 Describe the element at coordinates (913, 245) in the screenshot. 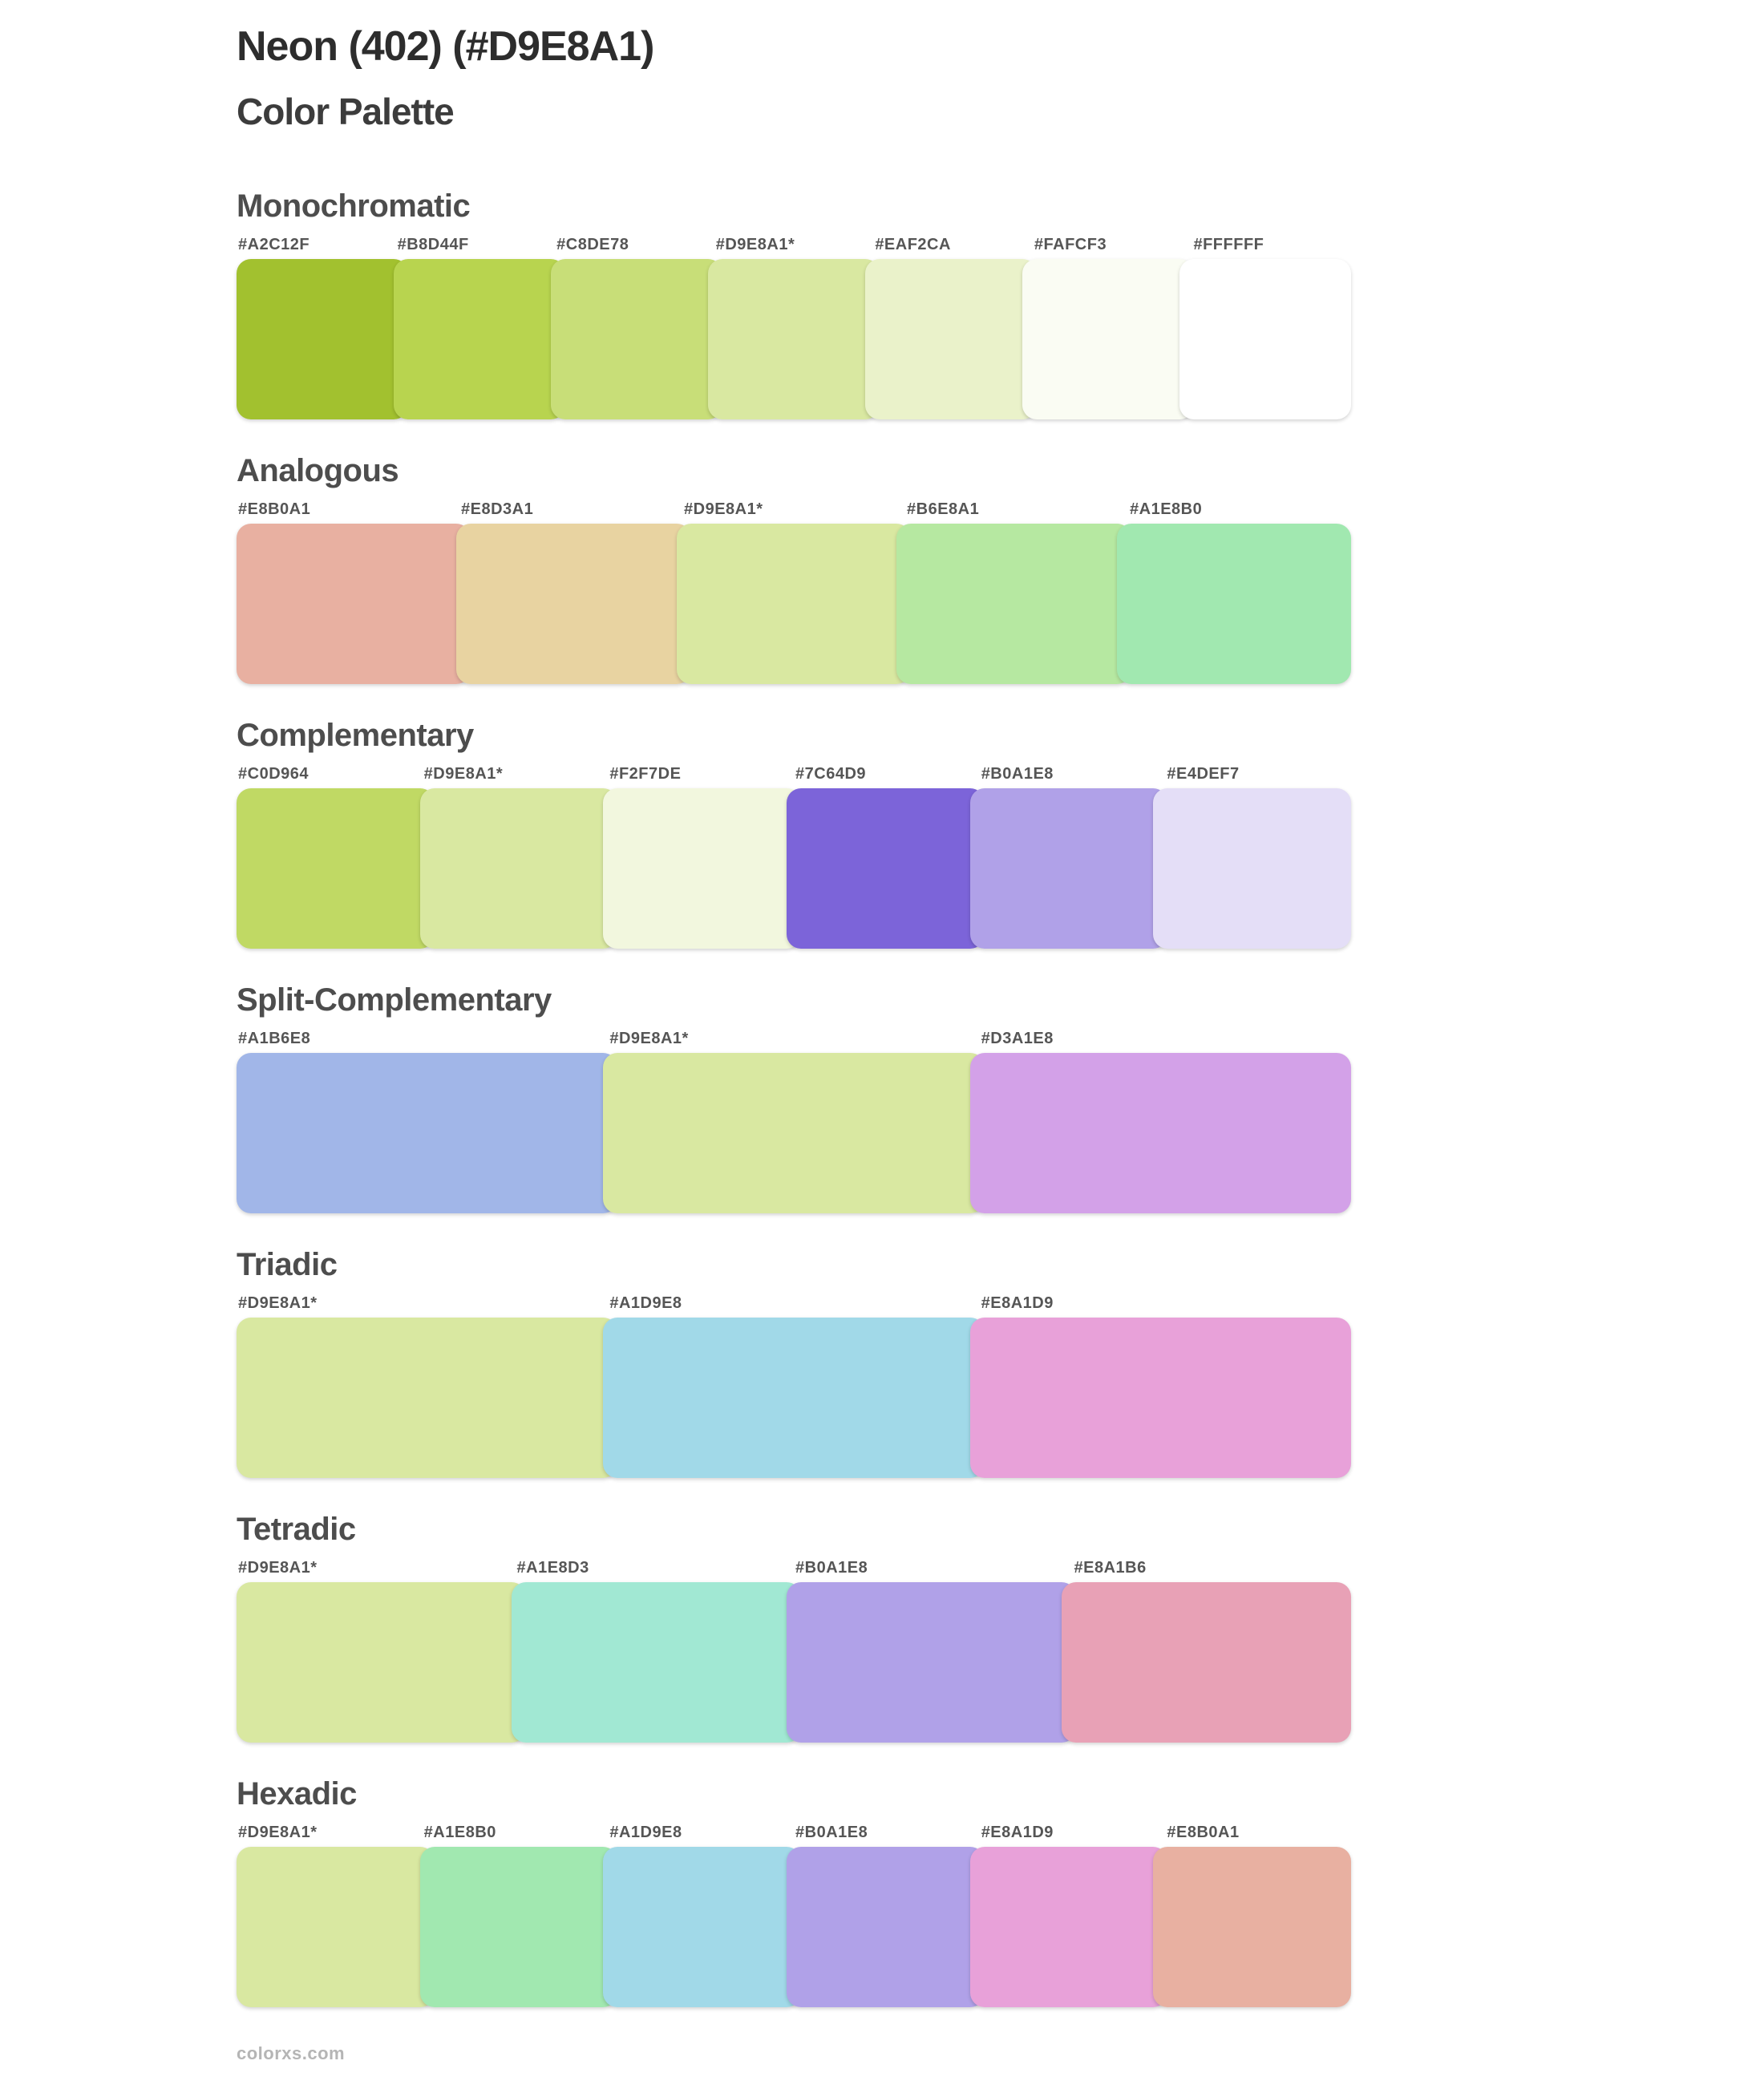

I see `swatch-hex-label: #EAF2CA` at that location.